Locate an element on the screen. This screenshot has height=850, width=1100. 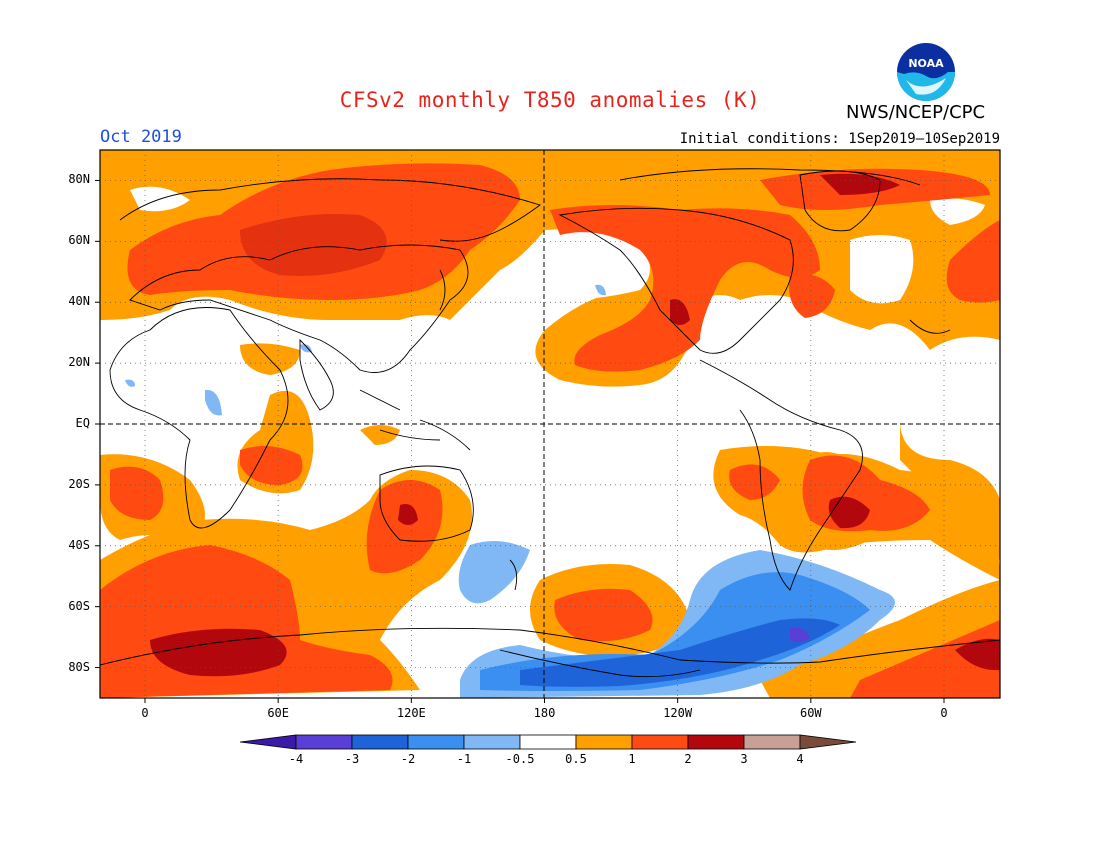
lon-label: 180 is located at coordinates (544, 713).